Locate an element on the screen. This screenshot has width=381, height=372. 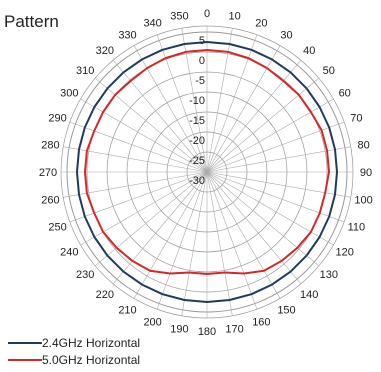
angle-tick-label: 110 is located at coordinates (357, 227).